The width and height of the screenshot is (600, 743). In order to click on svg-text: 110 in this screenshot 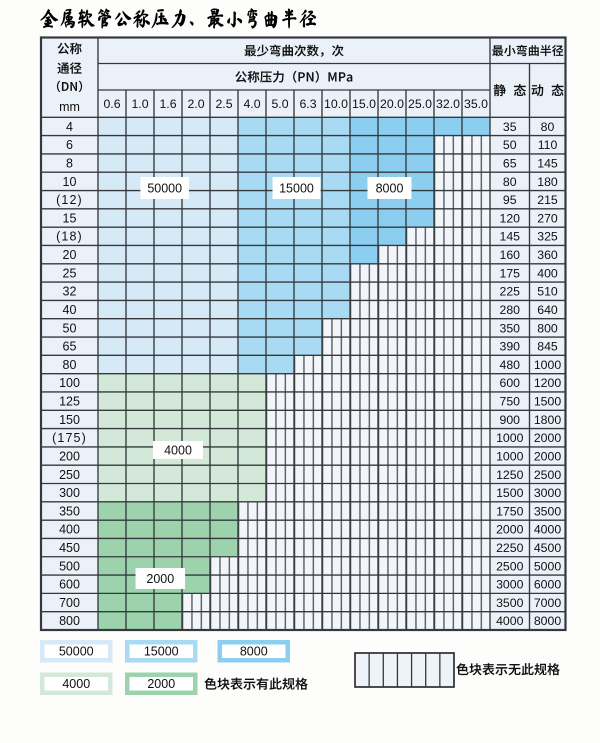, I will do `click(548, 145)`.